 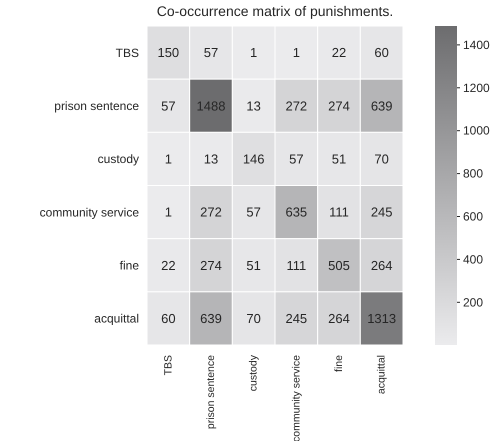 I want to click on color-bar-label: 400, so click(x=473, y=259).